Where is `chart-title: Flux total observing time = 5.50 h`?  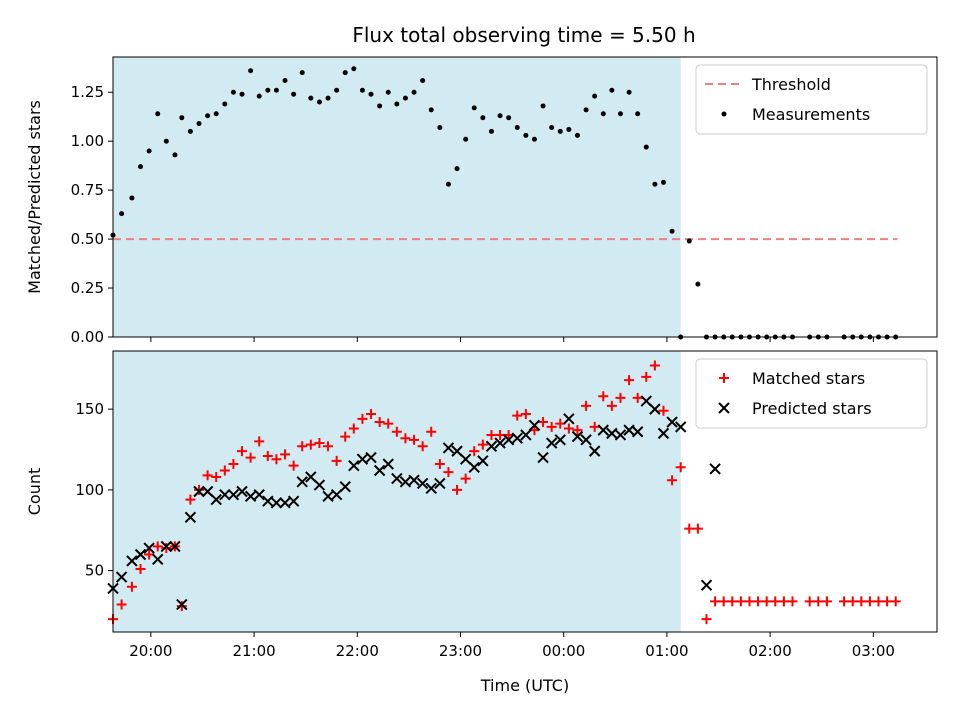
chart-title: Flux total observing time = 5.50 h is located at coordinates (523, 35).